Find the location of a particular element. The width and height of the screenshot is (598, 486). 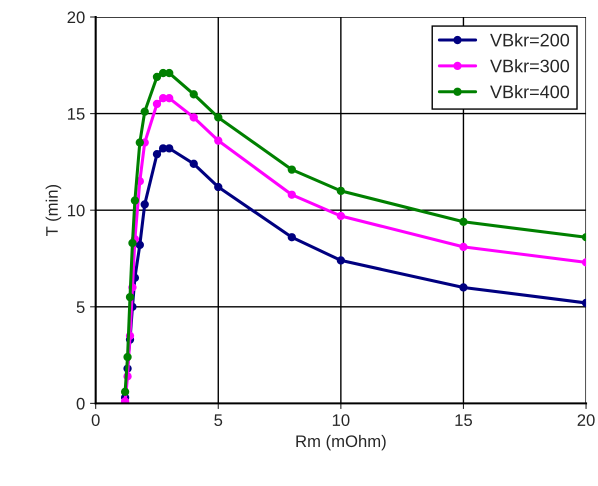

y-tick-label: 5 is located at coordinates (80, 307).